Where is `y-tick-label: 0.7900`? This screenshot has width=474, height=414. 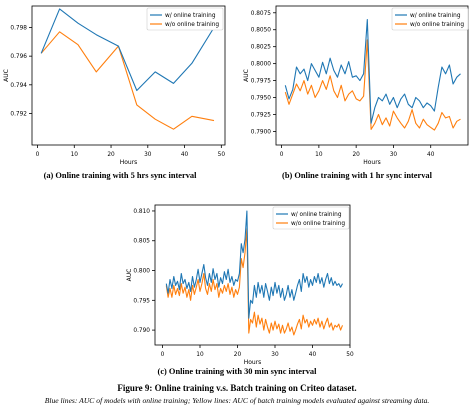 y-tick-label: 0.7900 is located at coordinates (261, 132).